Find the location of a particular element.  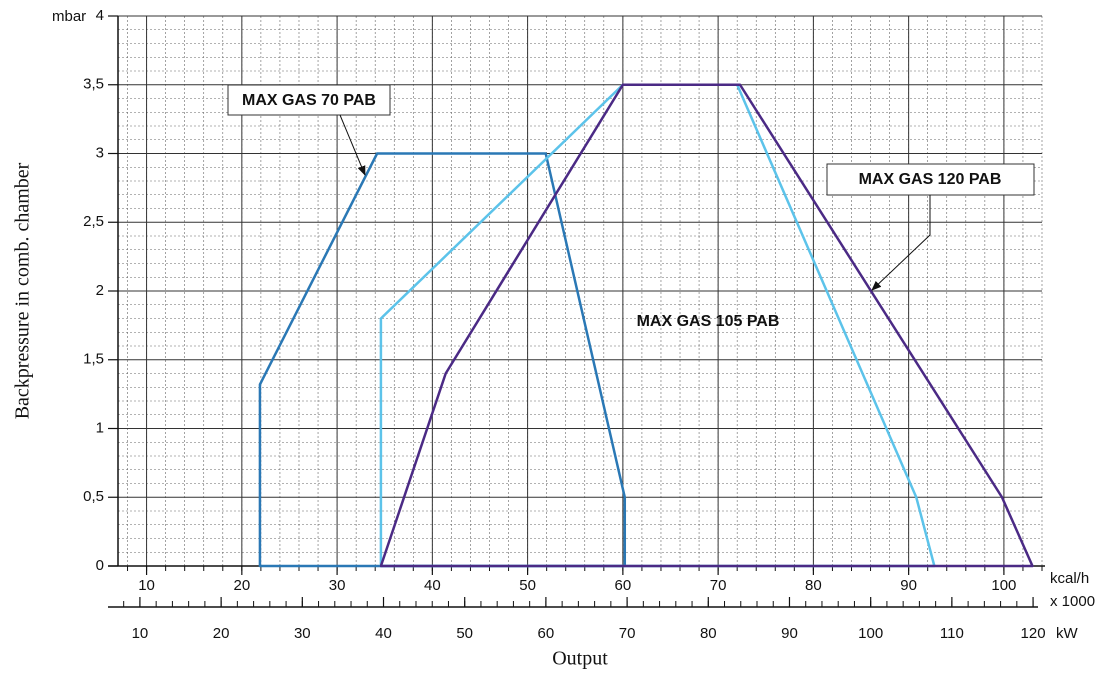

x2-tick-label: 50 is located at coordinates (464, 633).